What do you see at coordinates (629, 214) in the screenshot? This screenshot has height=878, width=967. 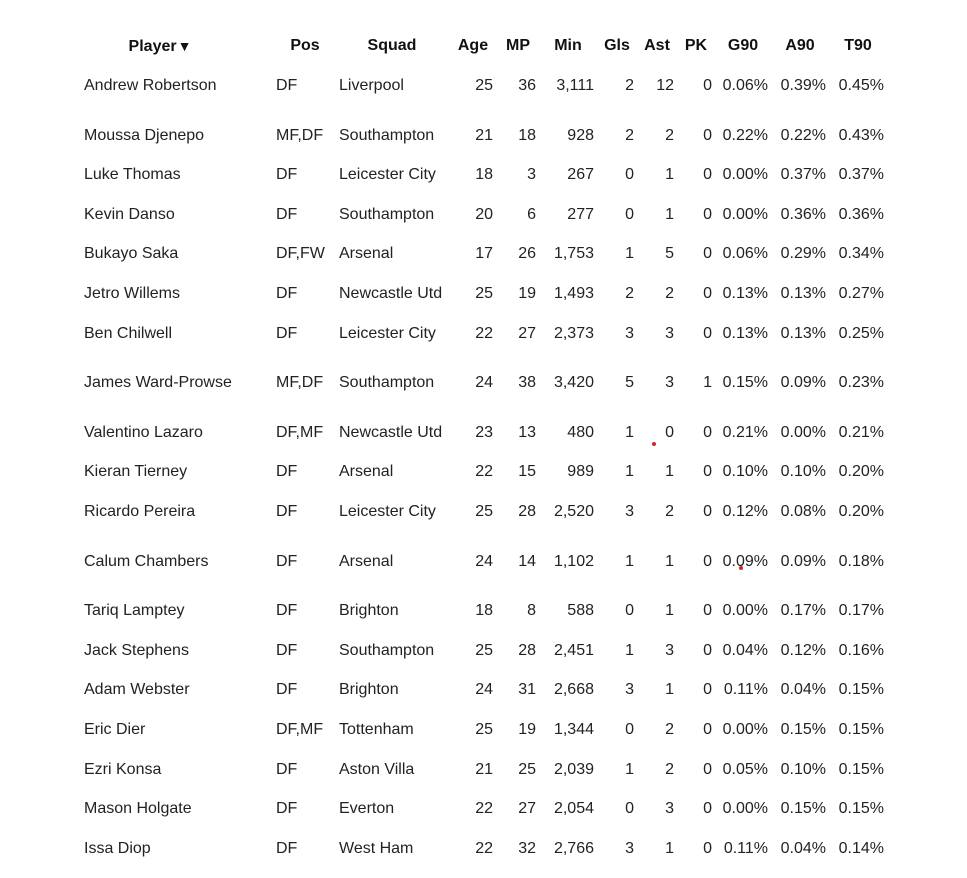 I see `cell-gls: 0` at bounding box center [629, 214].